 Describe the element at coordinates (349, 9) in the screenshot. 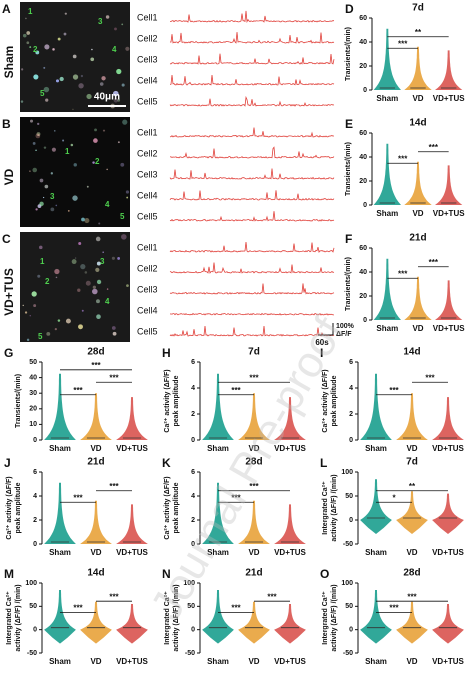

I see `panel-letter: D` at that location.